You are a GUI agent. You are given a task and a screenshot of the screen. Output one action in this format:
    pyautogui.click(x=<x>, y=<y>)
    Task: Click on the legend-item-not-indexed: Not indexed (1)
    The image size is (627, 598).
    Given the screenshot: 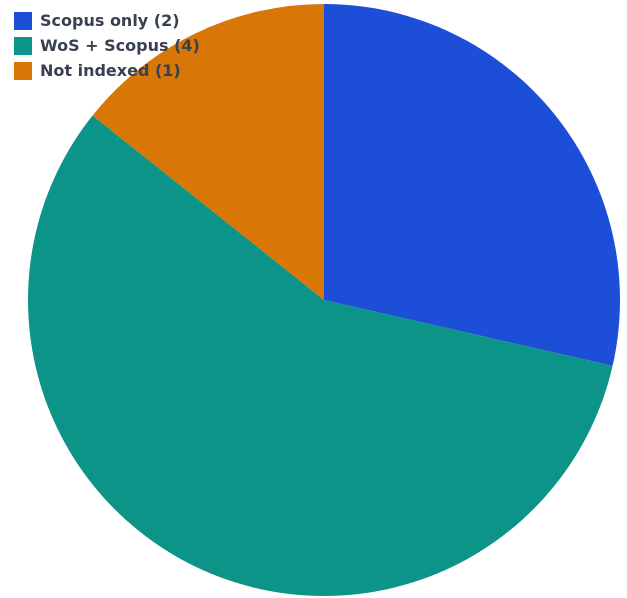 What is the action you would take?
    pyautogui.click(x=107, y=70)
    